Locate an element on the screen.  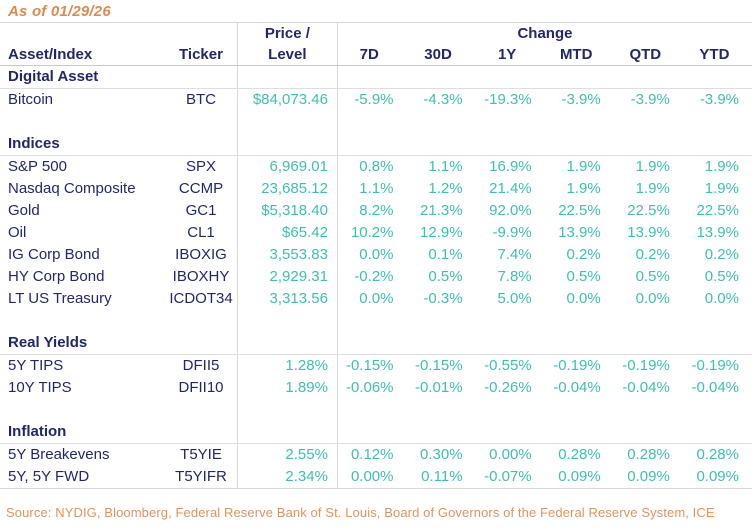
asset-name-cell: Nasdaq Composite is located at coordinates (72, 188).